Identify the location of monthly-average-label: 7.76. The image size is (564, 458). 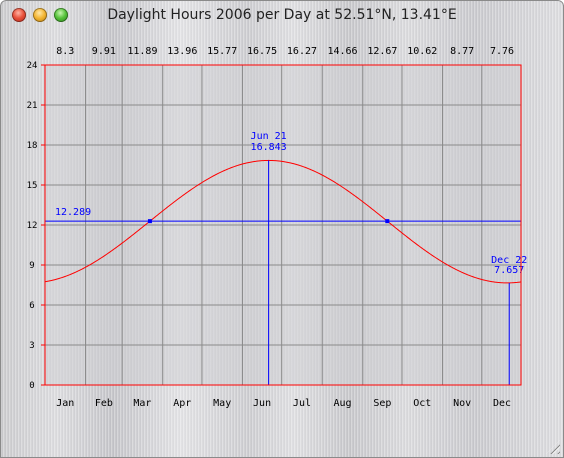
(502, 51).